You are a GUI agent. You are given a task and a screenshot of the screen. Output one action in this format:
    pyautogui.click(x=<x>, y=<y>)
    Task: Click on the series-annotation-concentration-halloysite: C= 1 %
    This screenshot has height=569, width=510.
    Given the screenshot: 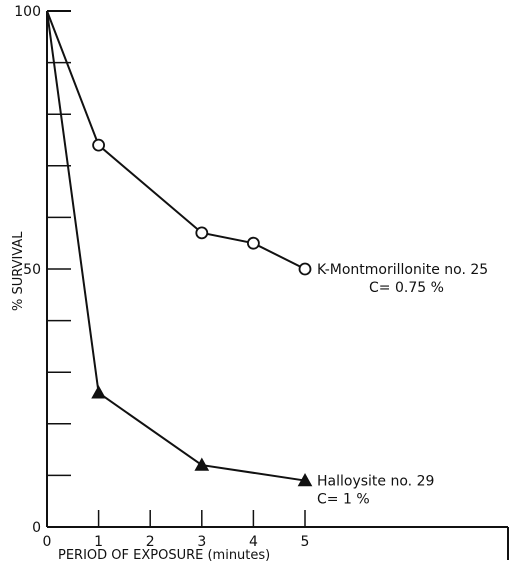 What is the action you would take?
    pyautogui.click(x=343, y=500)
    